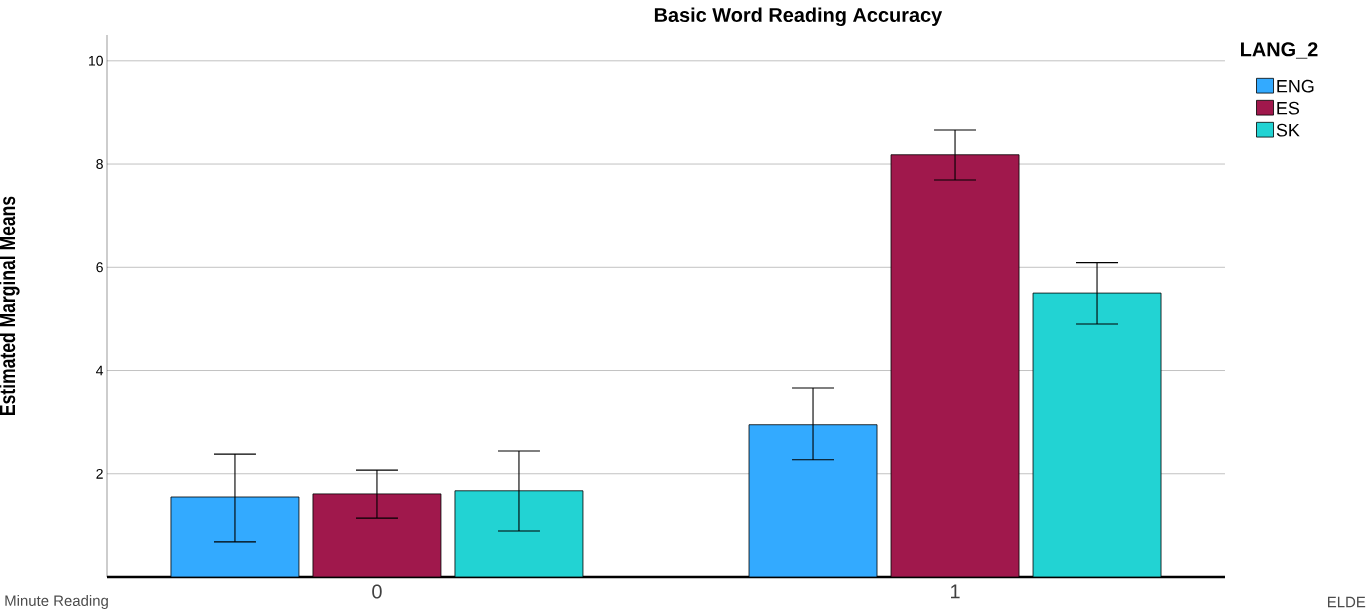 This screenshot has height=613, width=1368. What do you see at coordinates (10, 305) in the screenshot?
I see `y-axis-title: Estimated Marginal Means` at bounding box center [10, 305].